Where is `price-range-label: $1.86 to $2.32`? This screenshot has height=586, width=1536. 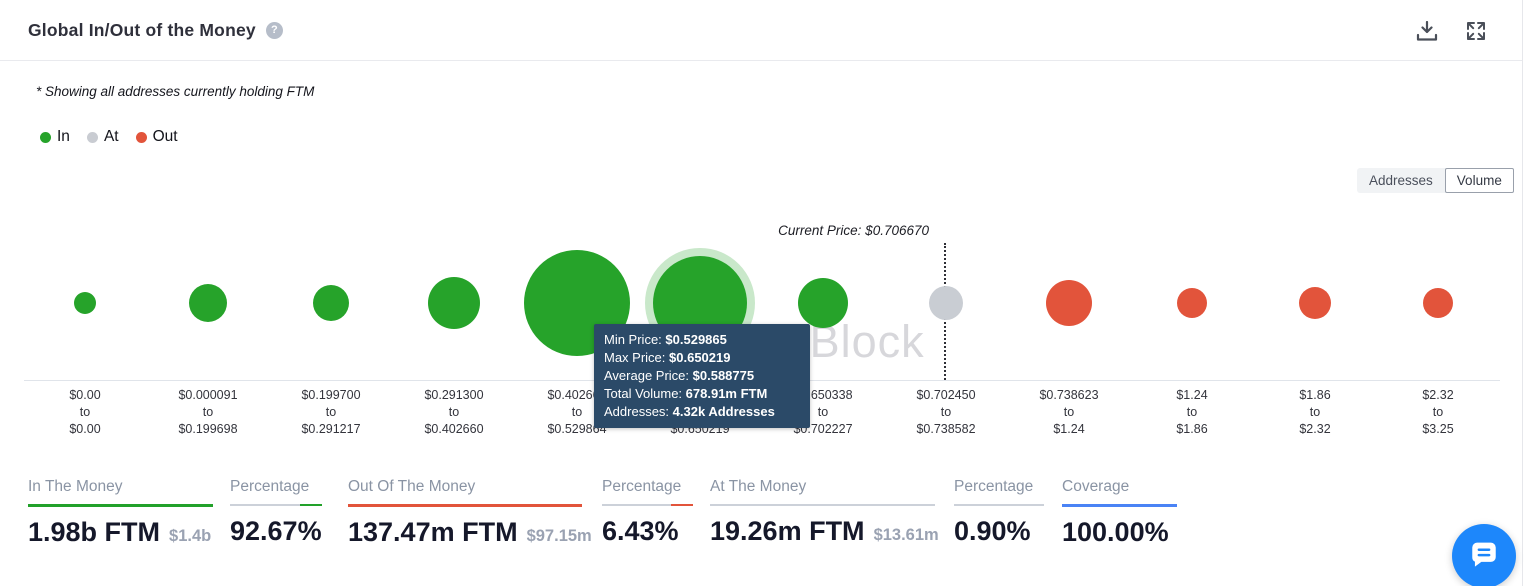 price-range-label: $1.86 to $2.32 is located at coordinates (1315, 412).